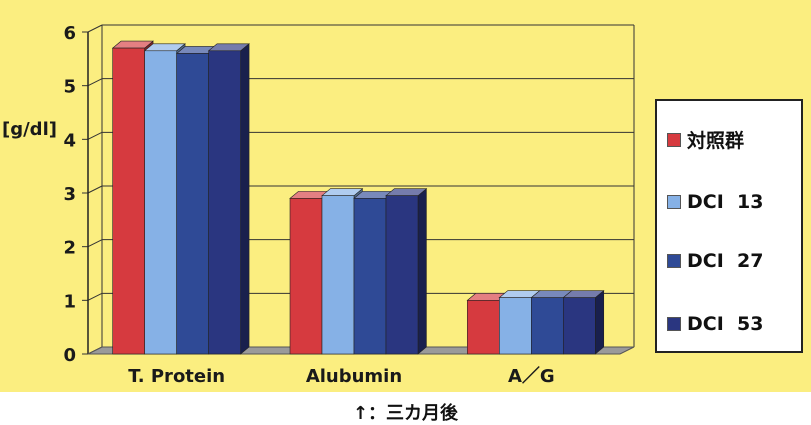  I want to click on x-tick-label: A／G, so click(531, 376).